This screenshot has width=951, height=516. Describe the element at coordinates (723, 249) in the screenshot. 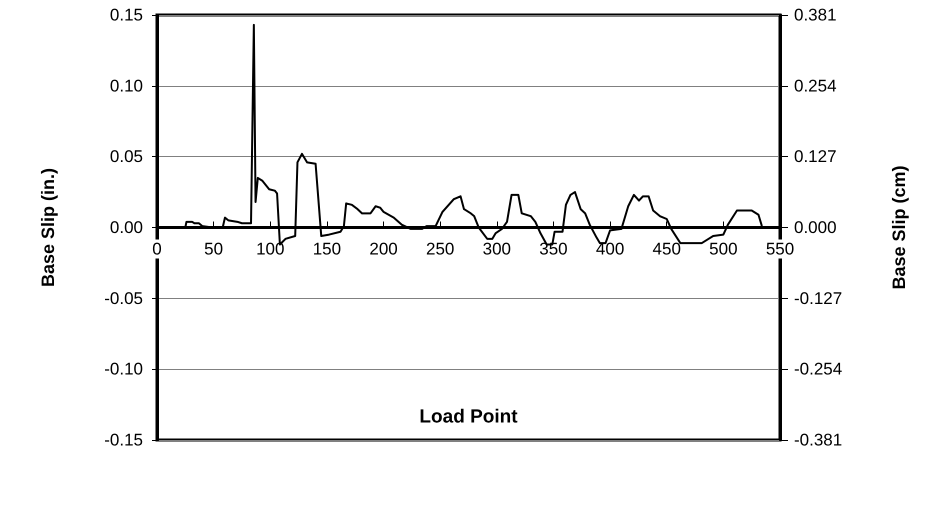

I see `x-tick-label: 500` at that location.